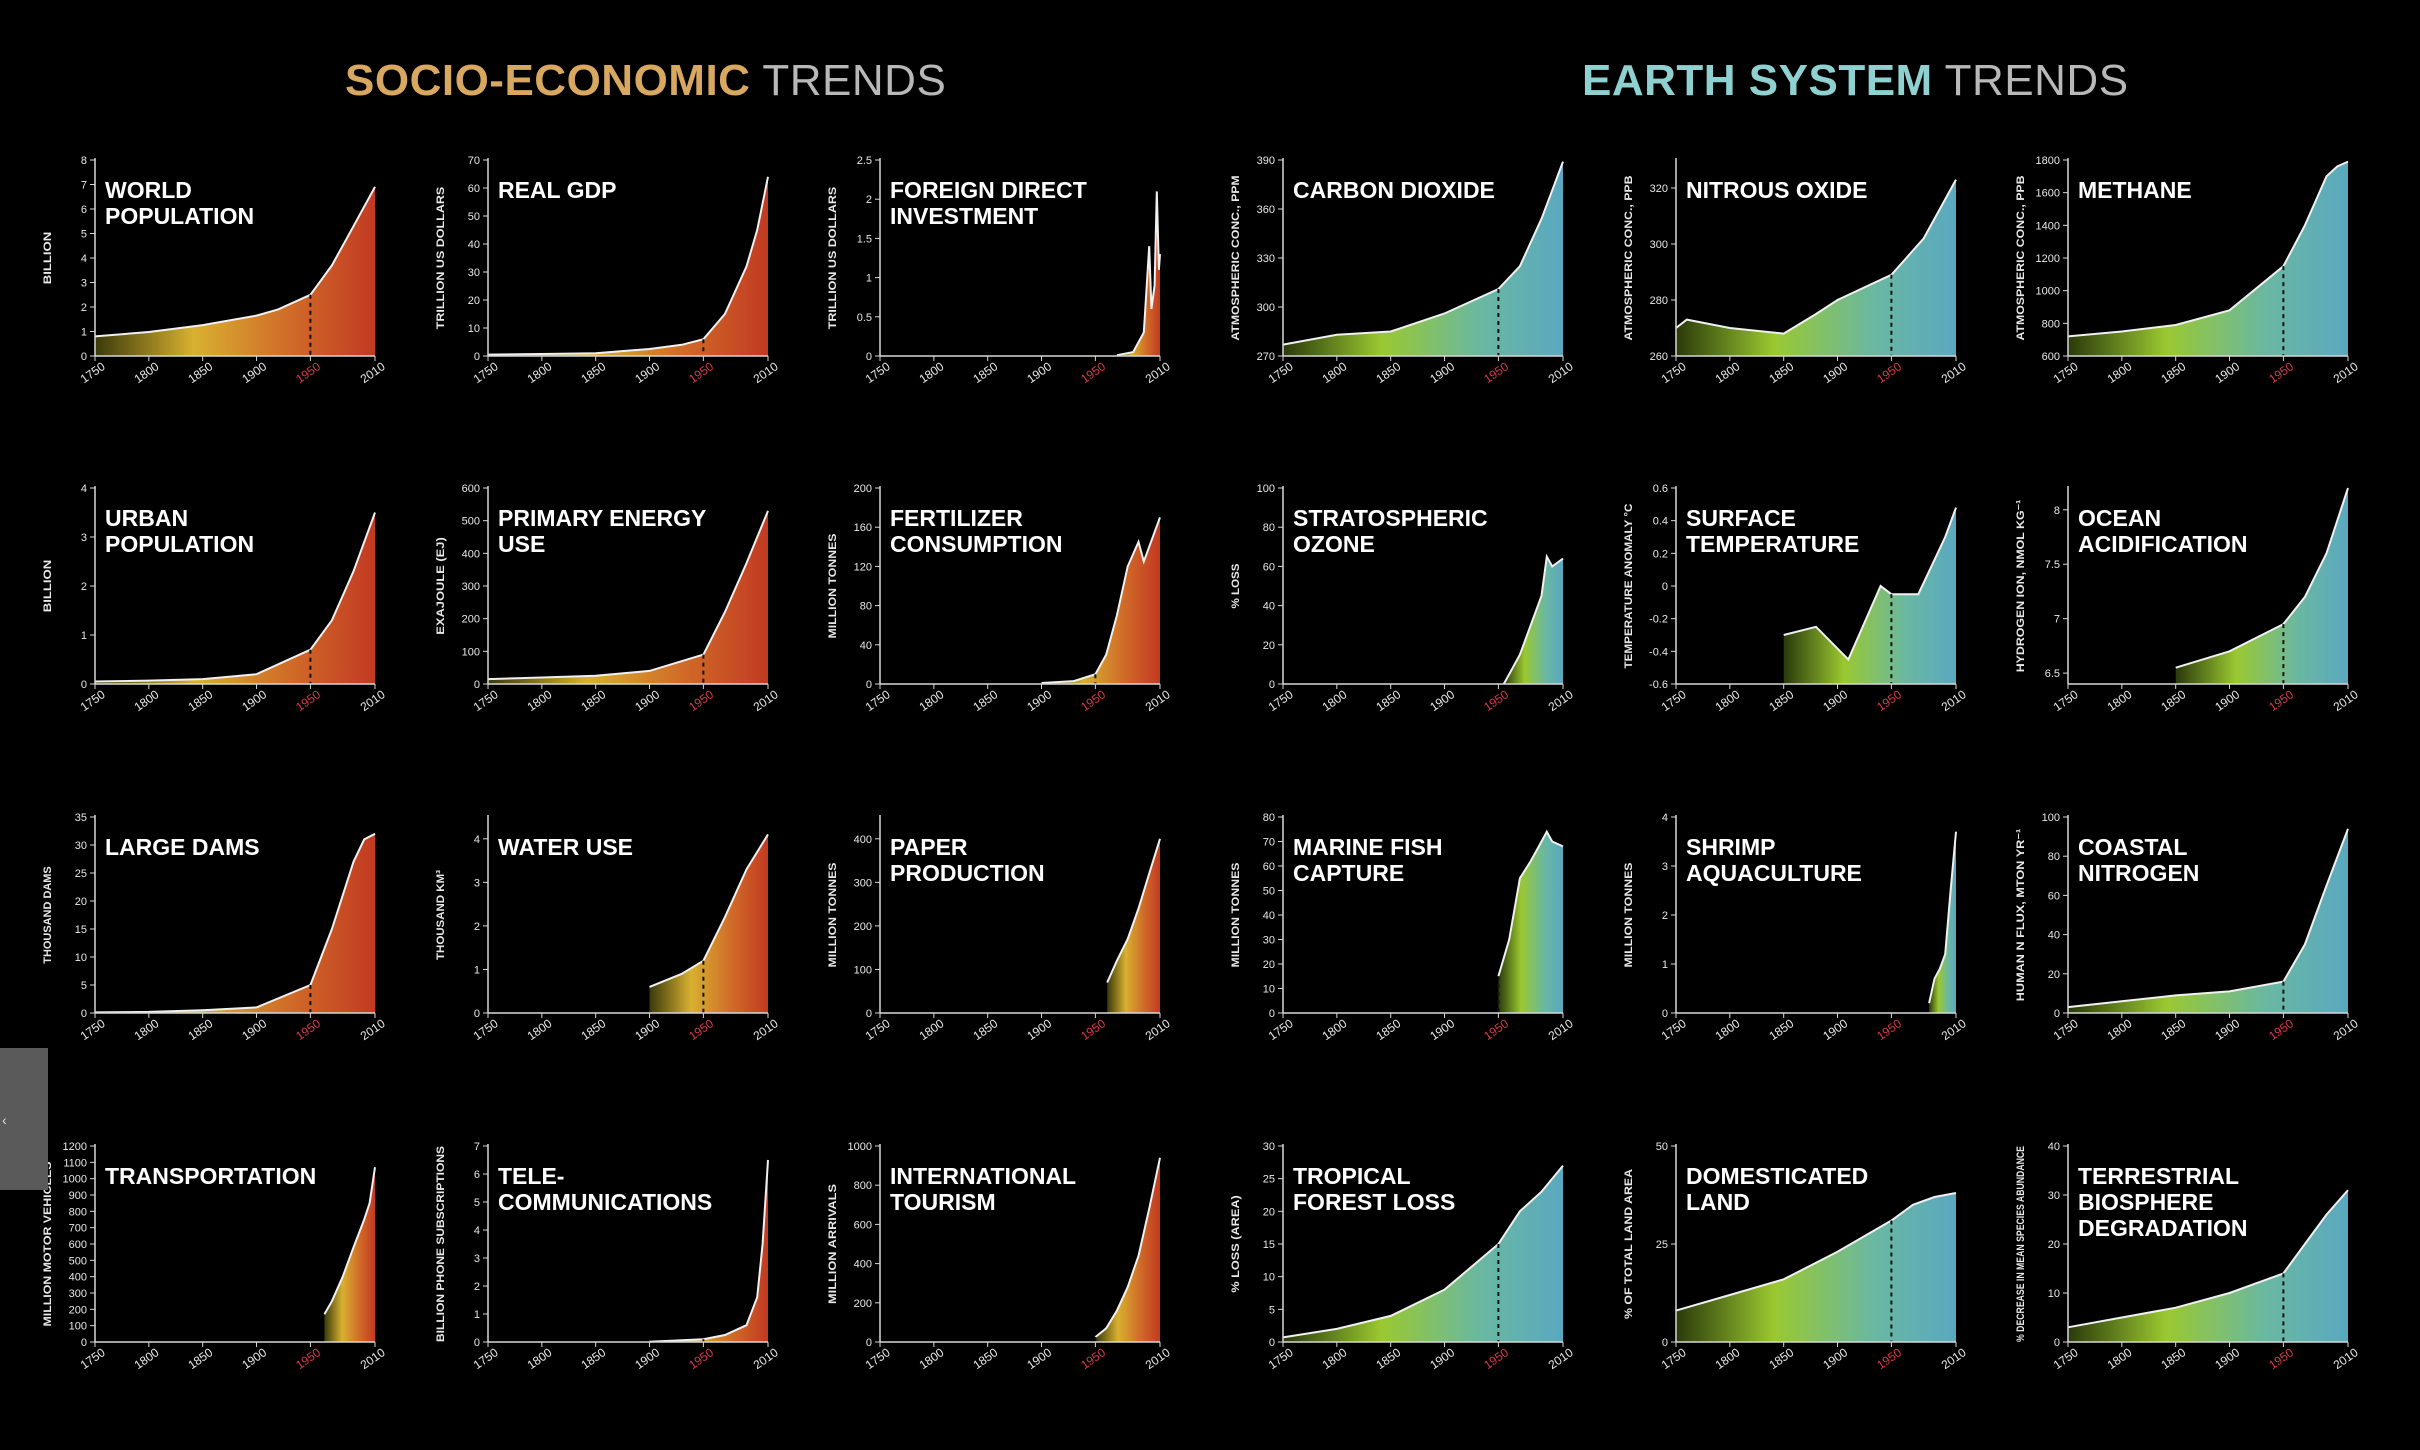  What do you see at coordinates (863, 1186) in the screenshot?
I see `y-tick-label: 800` at bounding box center [863, 1186].